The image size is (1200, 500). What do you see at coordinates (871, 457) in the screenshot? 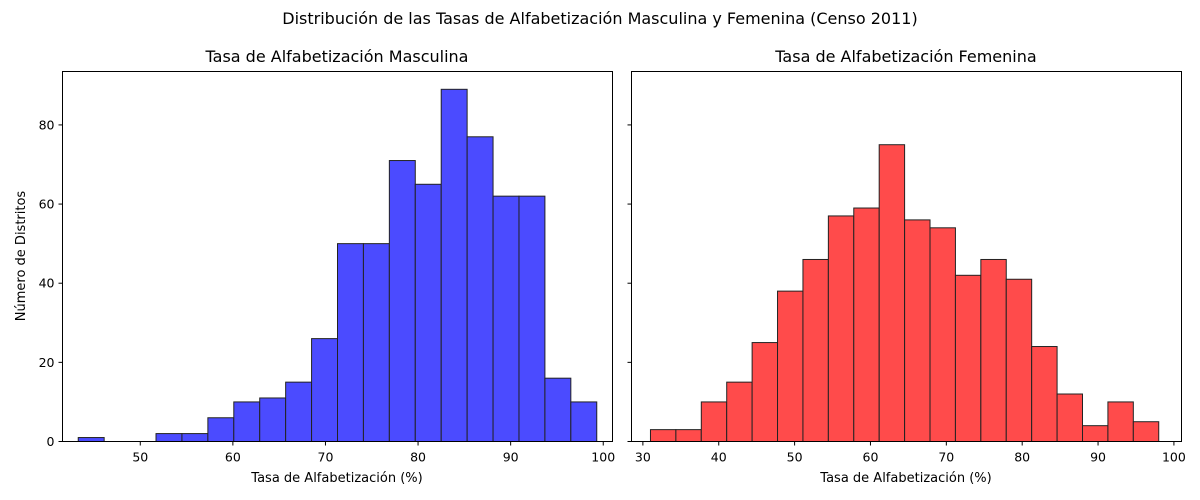
I see `x-tick-label-female-3: 60` at bounding box center [871, 457].